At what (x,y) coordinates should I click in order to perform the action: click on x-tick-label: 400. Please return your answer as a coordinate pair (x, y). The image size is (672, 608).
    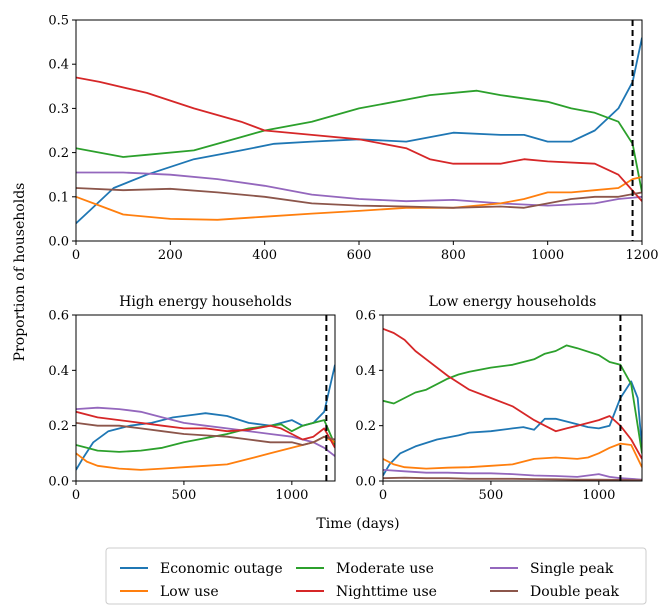
    Looking at the image, I should click on (264, 255).